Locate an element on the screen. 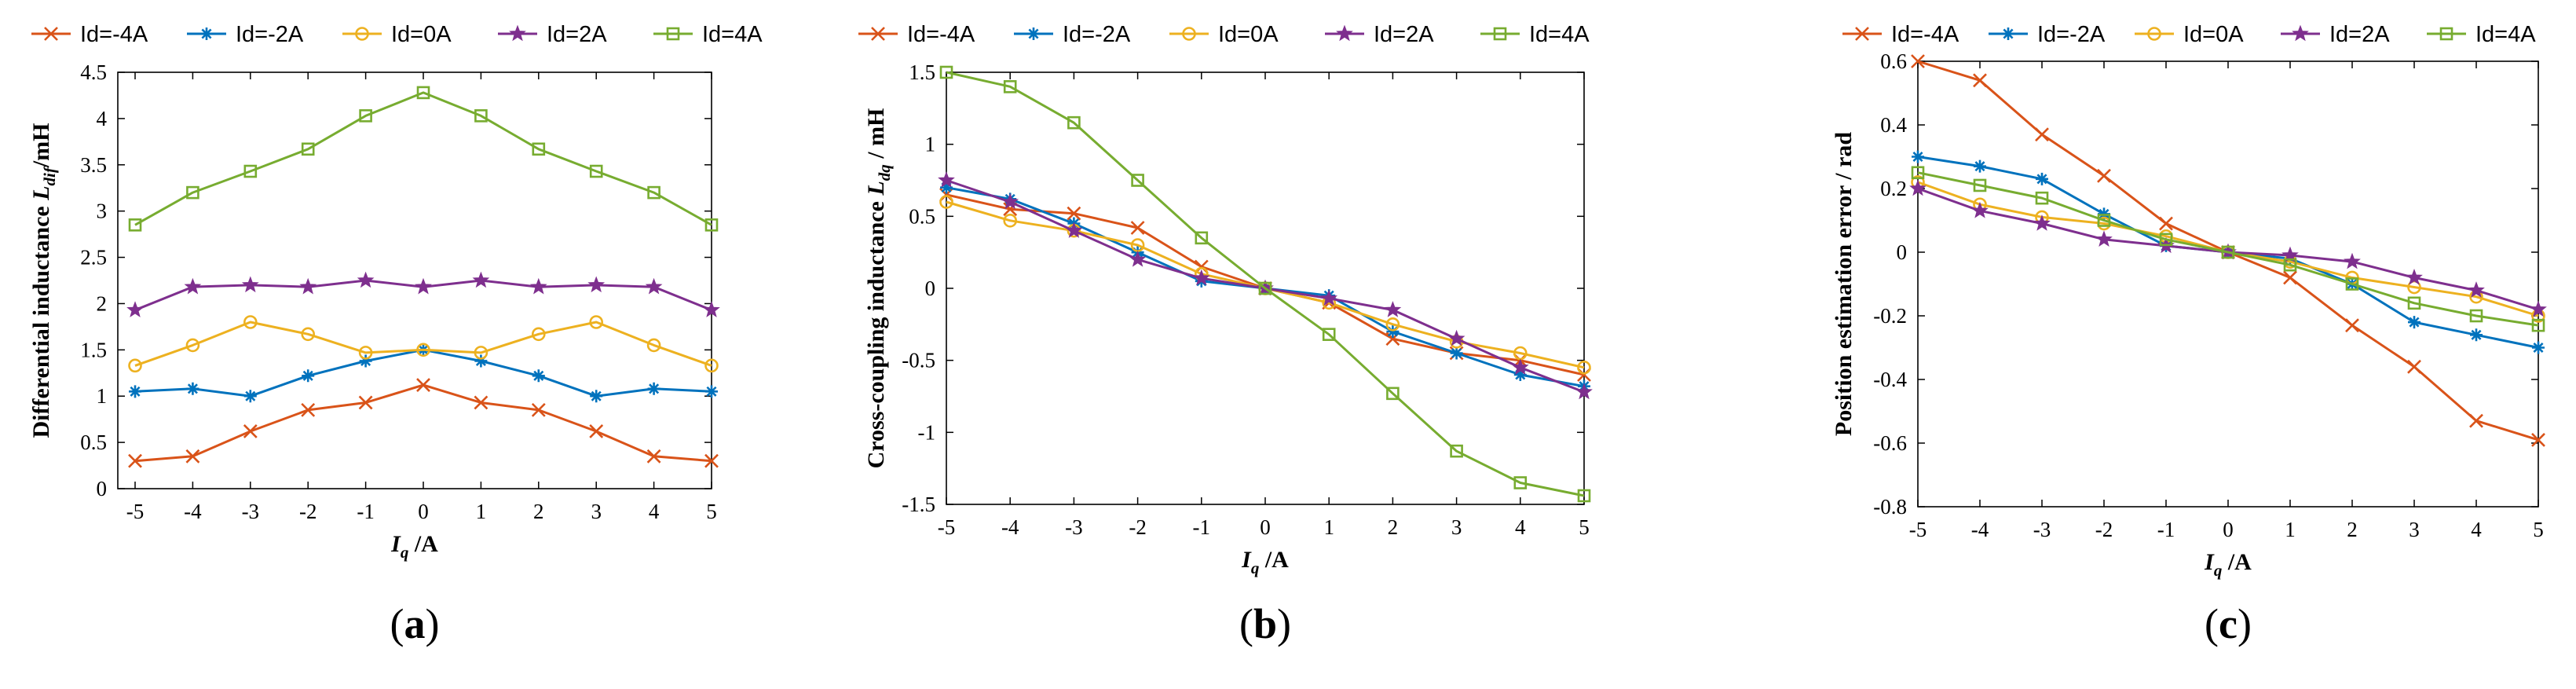 The width and height of the screenshot is (2576, 689). legend: Id=-4A Id=-2A Id=0A Id=2A Id=4A is located at coordinates (397, 34).